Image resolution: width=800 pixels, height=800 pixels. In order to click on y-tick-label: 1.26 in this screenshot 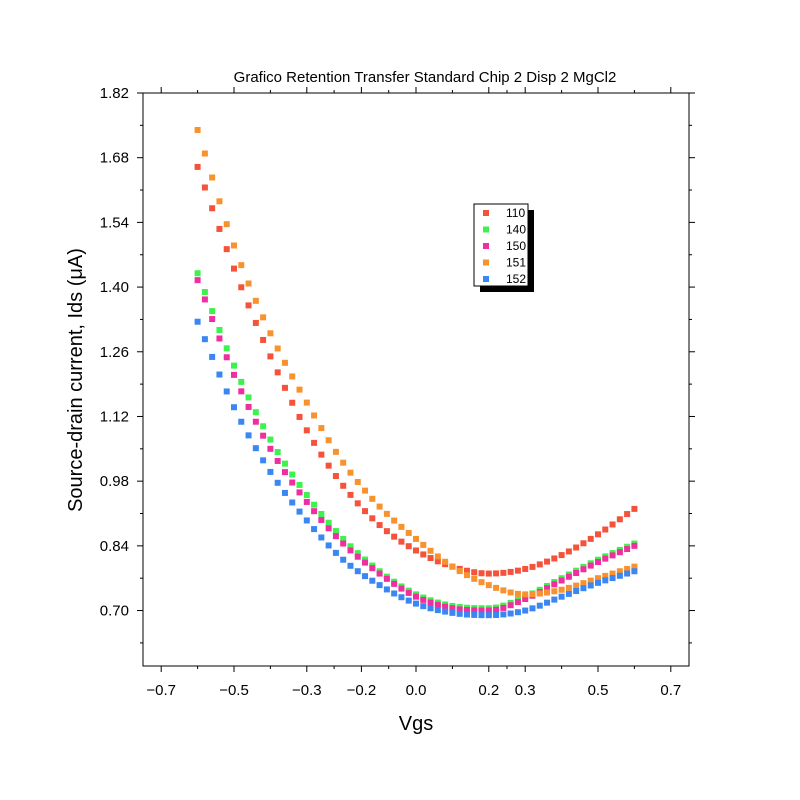, I will do `click(114, 352)`.